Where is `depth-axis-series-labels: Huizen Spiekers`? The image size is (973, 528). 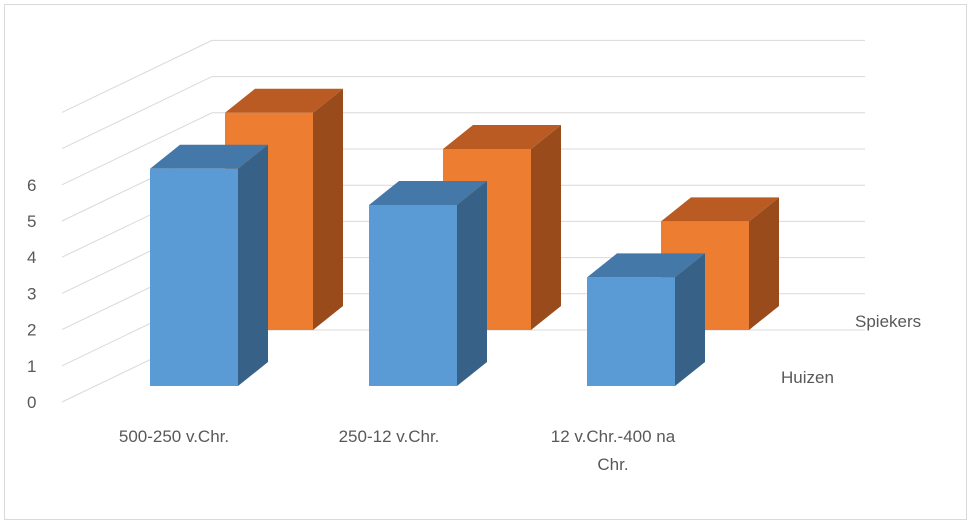 depth-axis-series-labels: Huizen Spiekers is located at coordinates (851, 349).